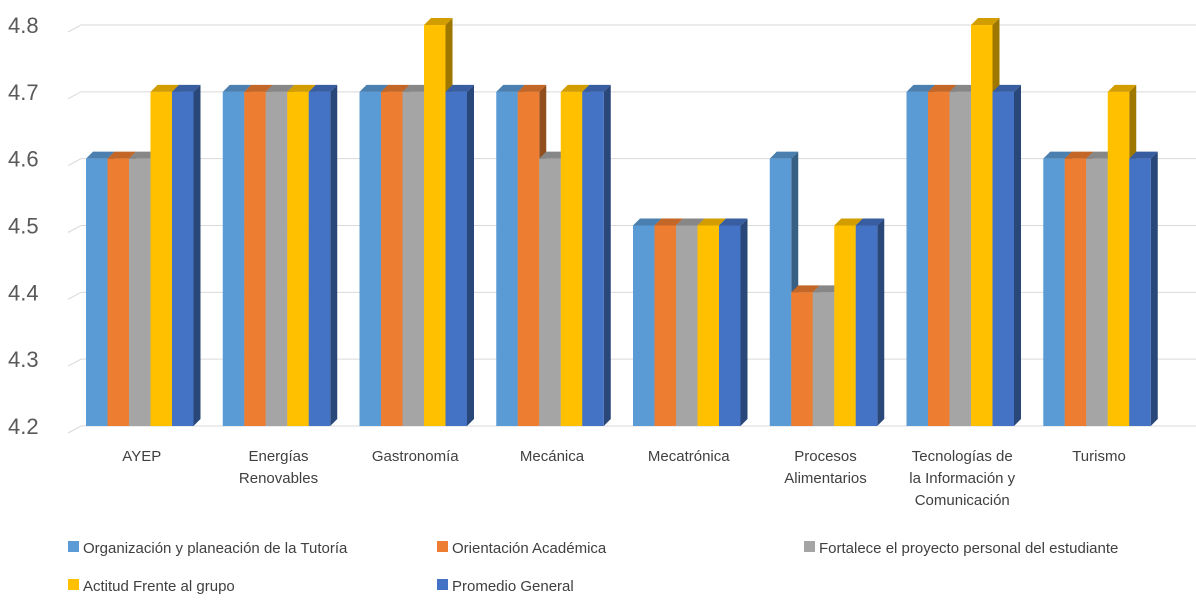  What do you see at coordinates (23, 25) in the screenshot?
I see `y-tick-label: 4.8` at bounding box center [23, 25].